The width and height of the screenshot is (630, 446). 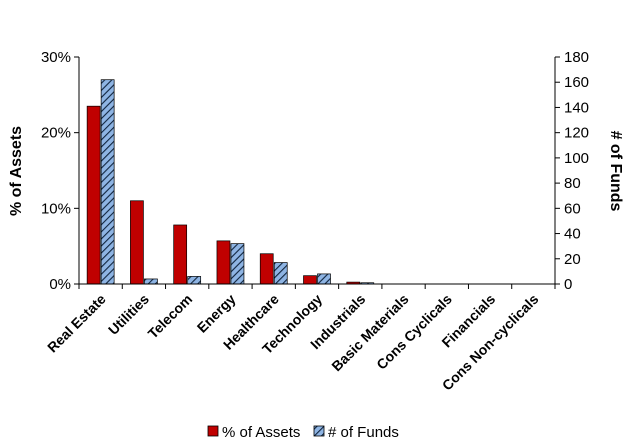 I want to click on y-tick-label-left: 0%, so click(x=60, y=284).